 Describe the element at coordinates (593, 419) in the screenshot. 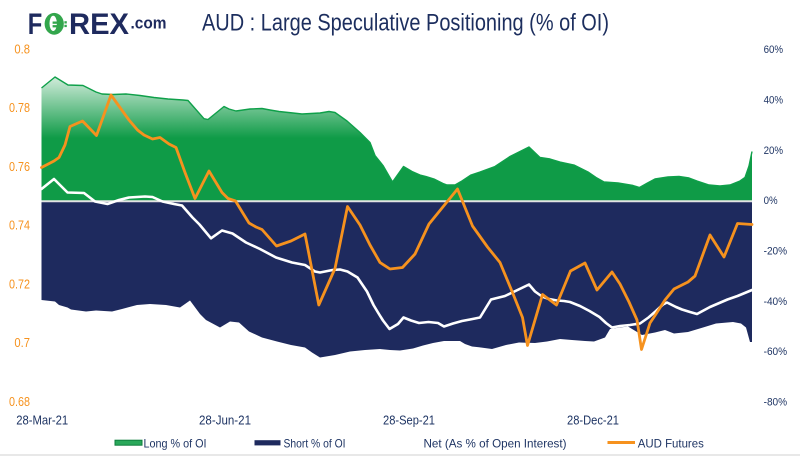

I see `svg-text: 28-Dec-21` at that location.